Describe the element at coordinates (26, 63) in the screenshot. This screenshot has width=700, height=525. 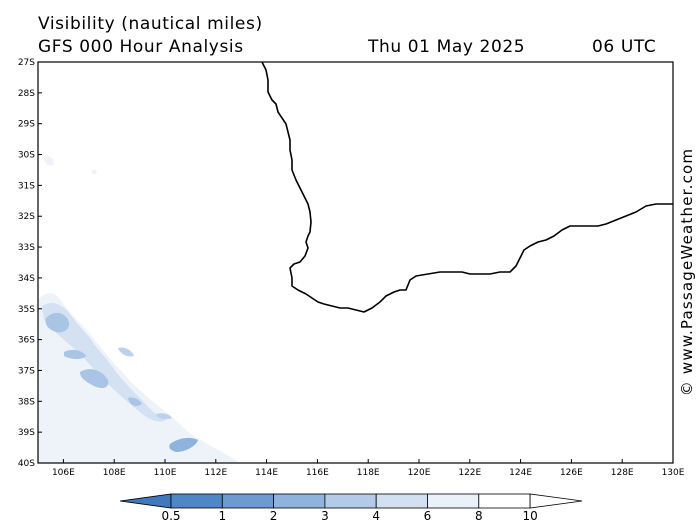
I see `lat-label: 27S` at that location.